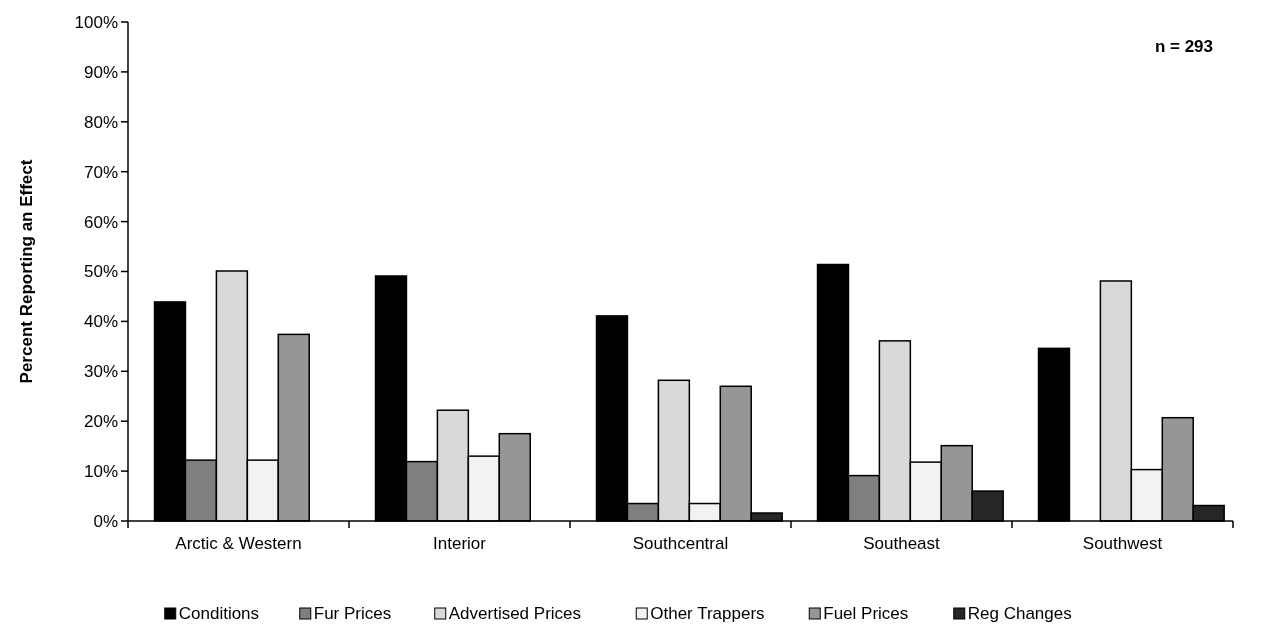 Image resolution: width=1263 pixels, height=641 pixels. I want to click on y-tick-label: 50%, so click(100, 272).